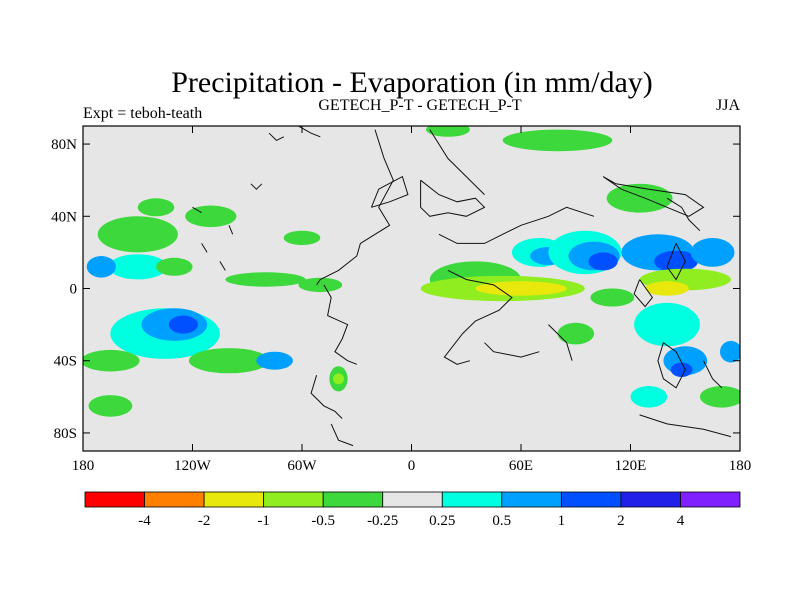 The height and width of the screenshot is (600, 800). I want to click on colorbar: -4 -2 -1 -0.5 -0.25 0.25 0.5 1 2 4, so click(412, 510).